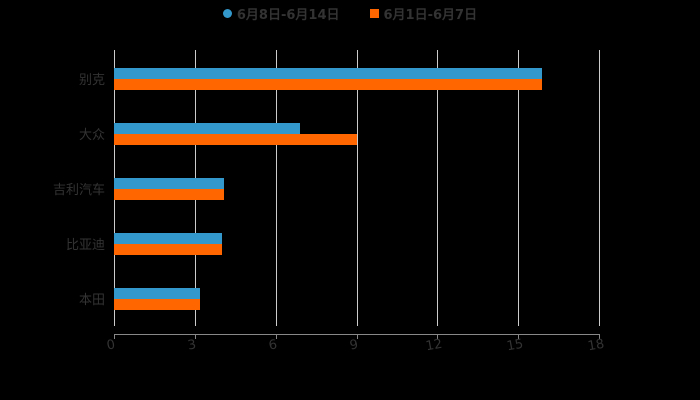  I want to click on legend-label: 6月1日-6月7日, so click(430, 15).